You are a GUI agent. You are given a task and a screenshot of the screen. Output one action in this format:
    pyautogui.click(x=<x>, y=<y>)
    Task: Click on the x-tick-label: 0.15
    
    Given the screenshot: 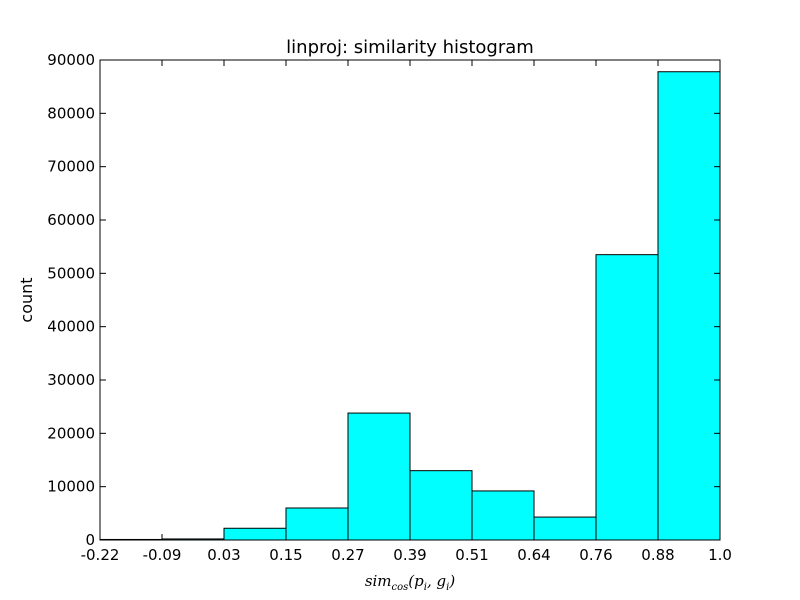 What is the action you would take?
    pyautogui.click(x=285, y=555)
    